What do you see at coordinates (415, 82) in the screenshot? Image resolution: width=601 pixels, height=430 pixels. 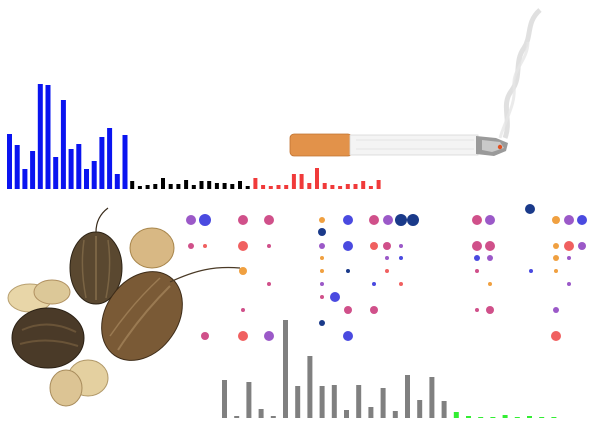 I see `cigarette-image` at bounding box center [415, 82].